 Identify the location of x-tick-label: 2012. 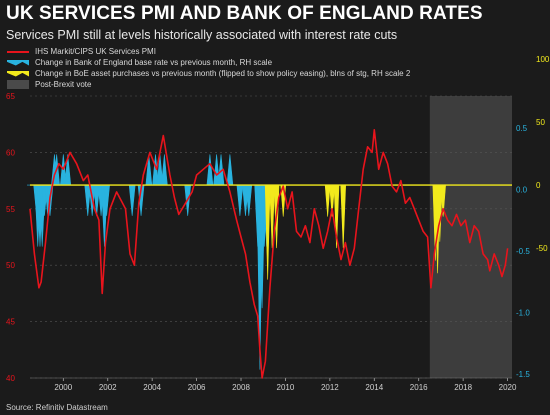
(330, 387).